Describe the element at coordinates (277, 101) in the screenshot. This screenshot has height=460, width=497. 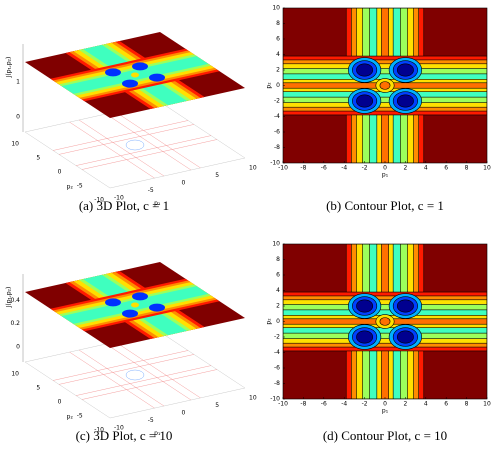
I see `y-tick-label: -2` at that location.